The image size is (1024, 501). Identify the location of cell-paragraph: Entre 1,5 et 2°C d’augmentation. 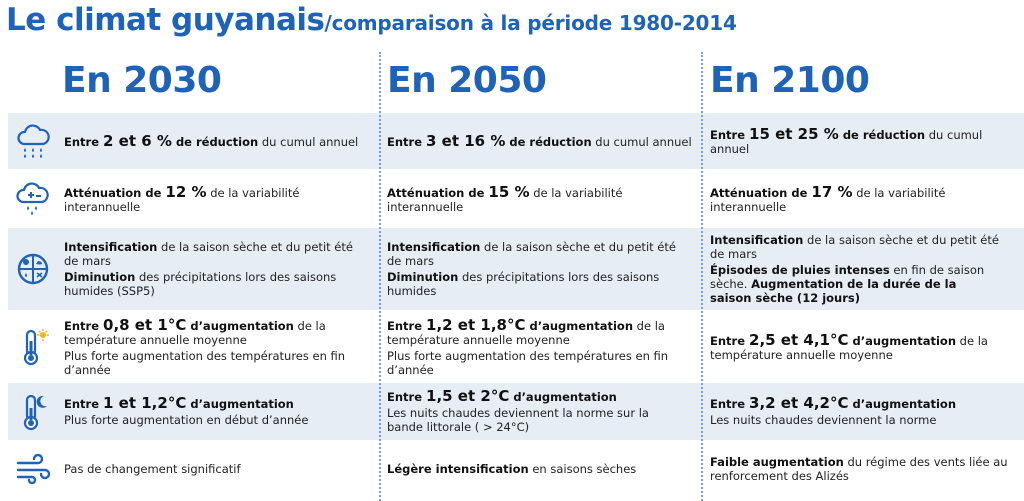
(537, 396).